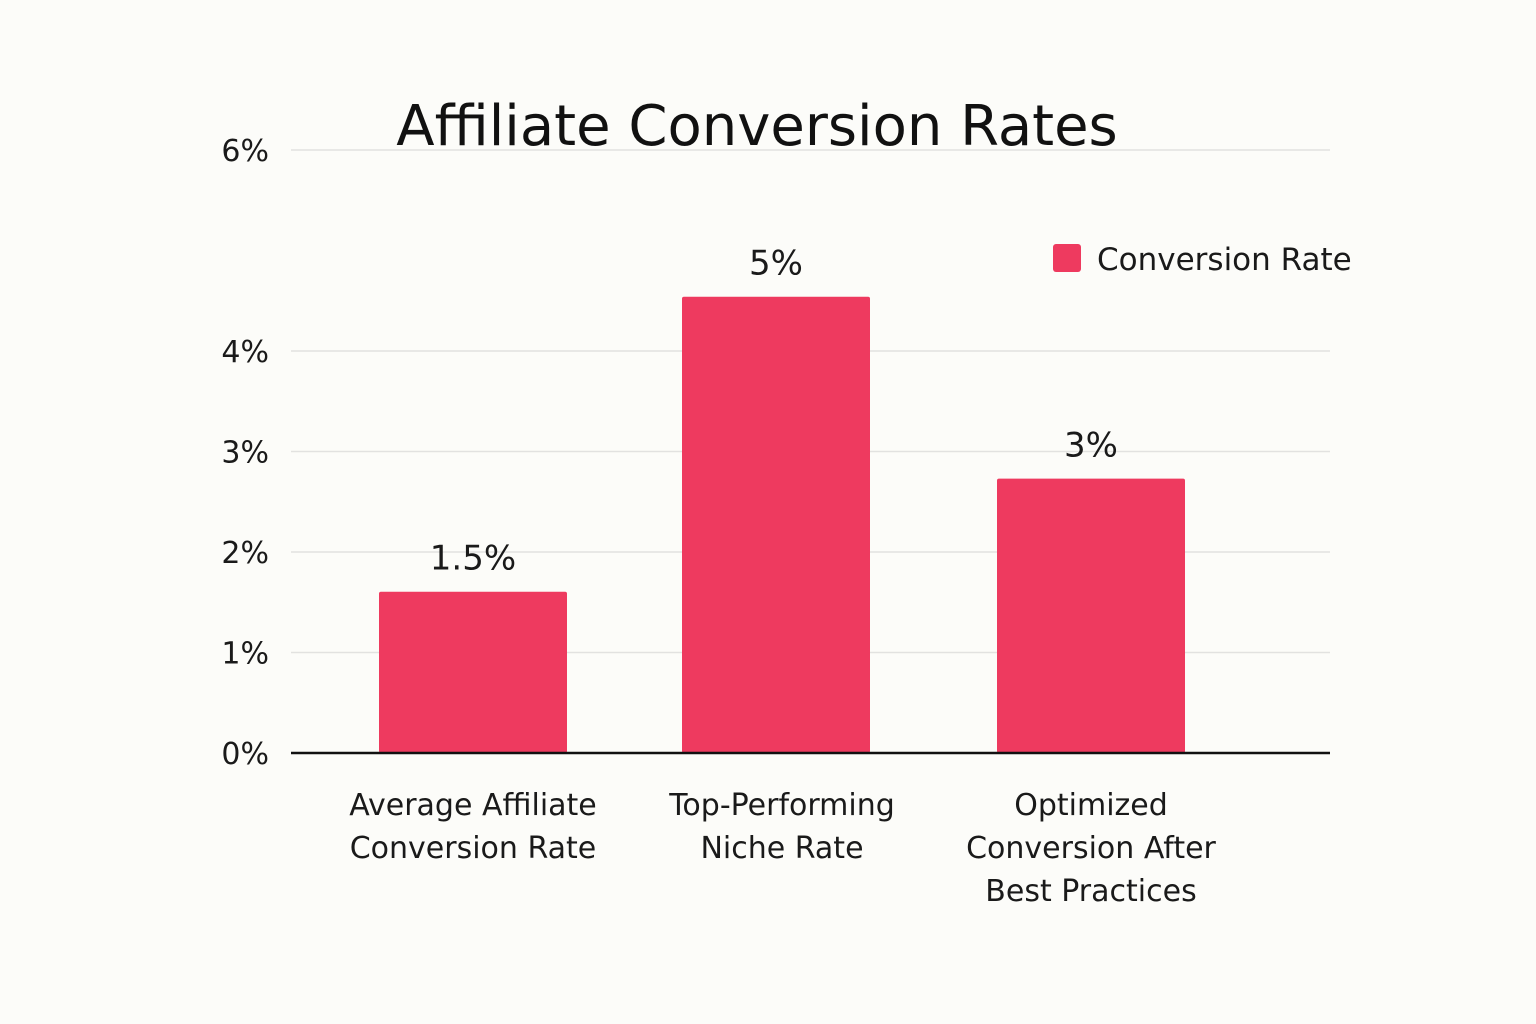 The height and width of the screenshot is (1024, 1536). I want to click on legend: Conversion Rate, so click(1202, 260).